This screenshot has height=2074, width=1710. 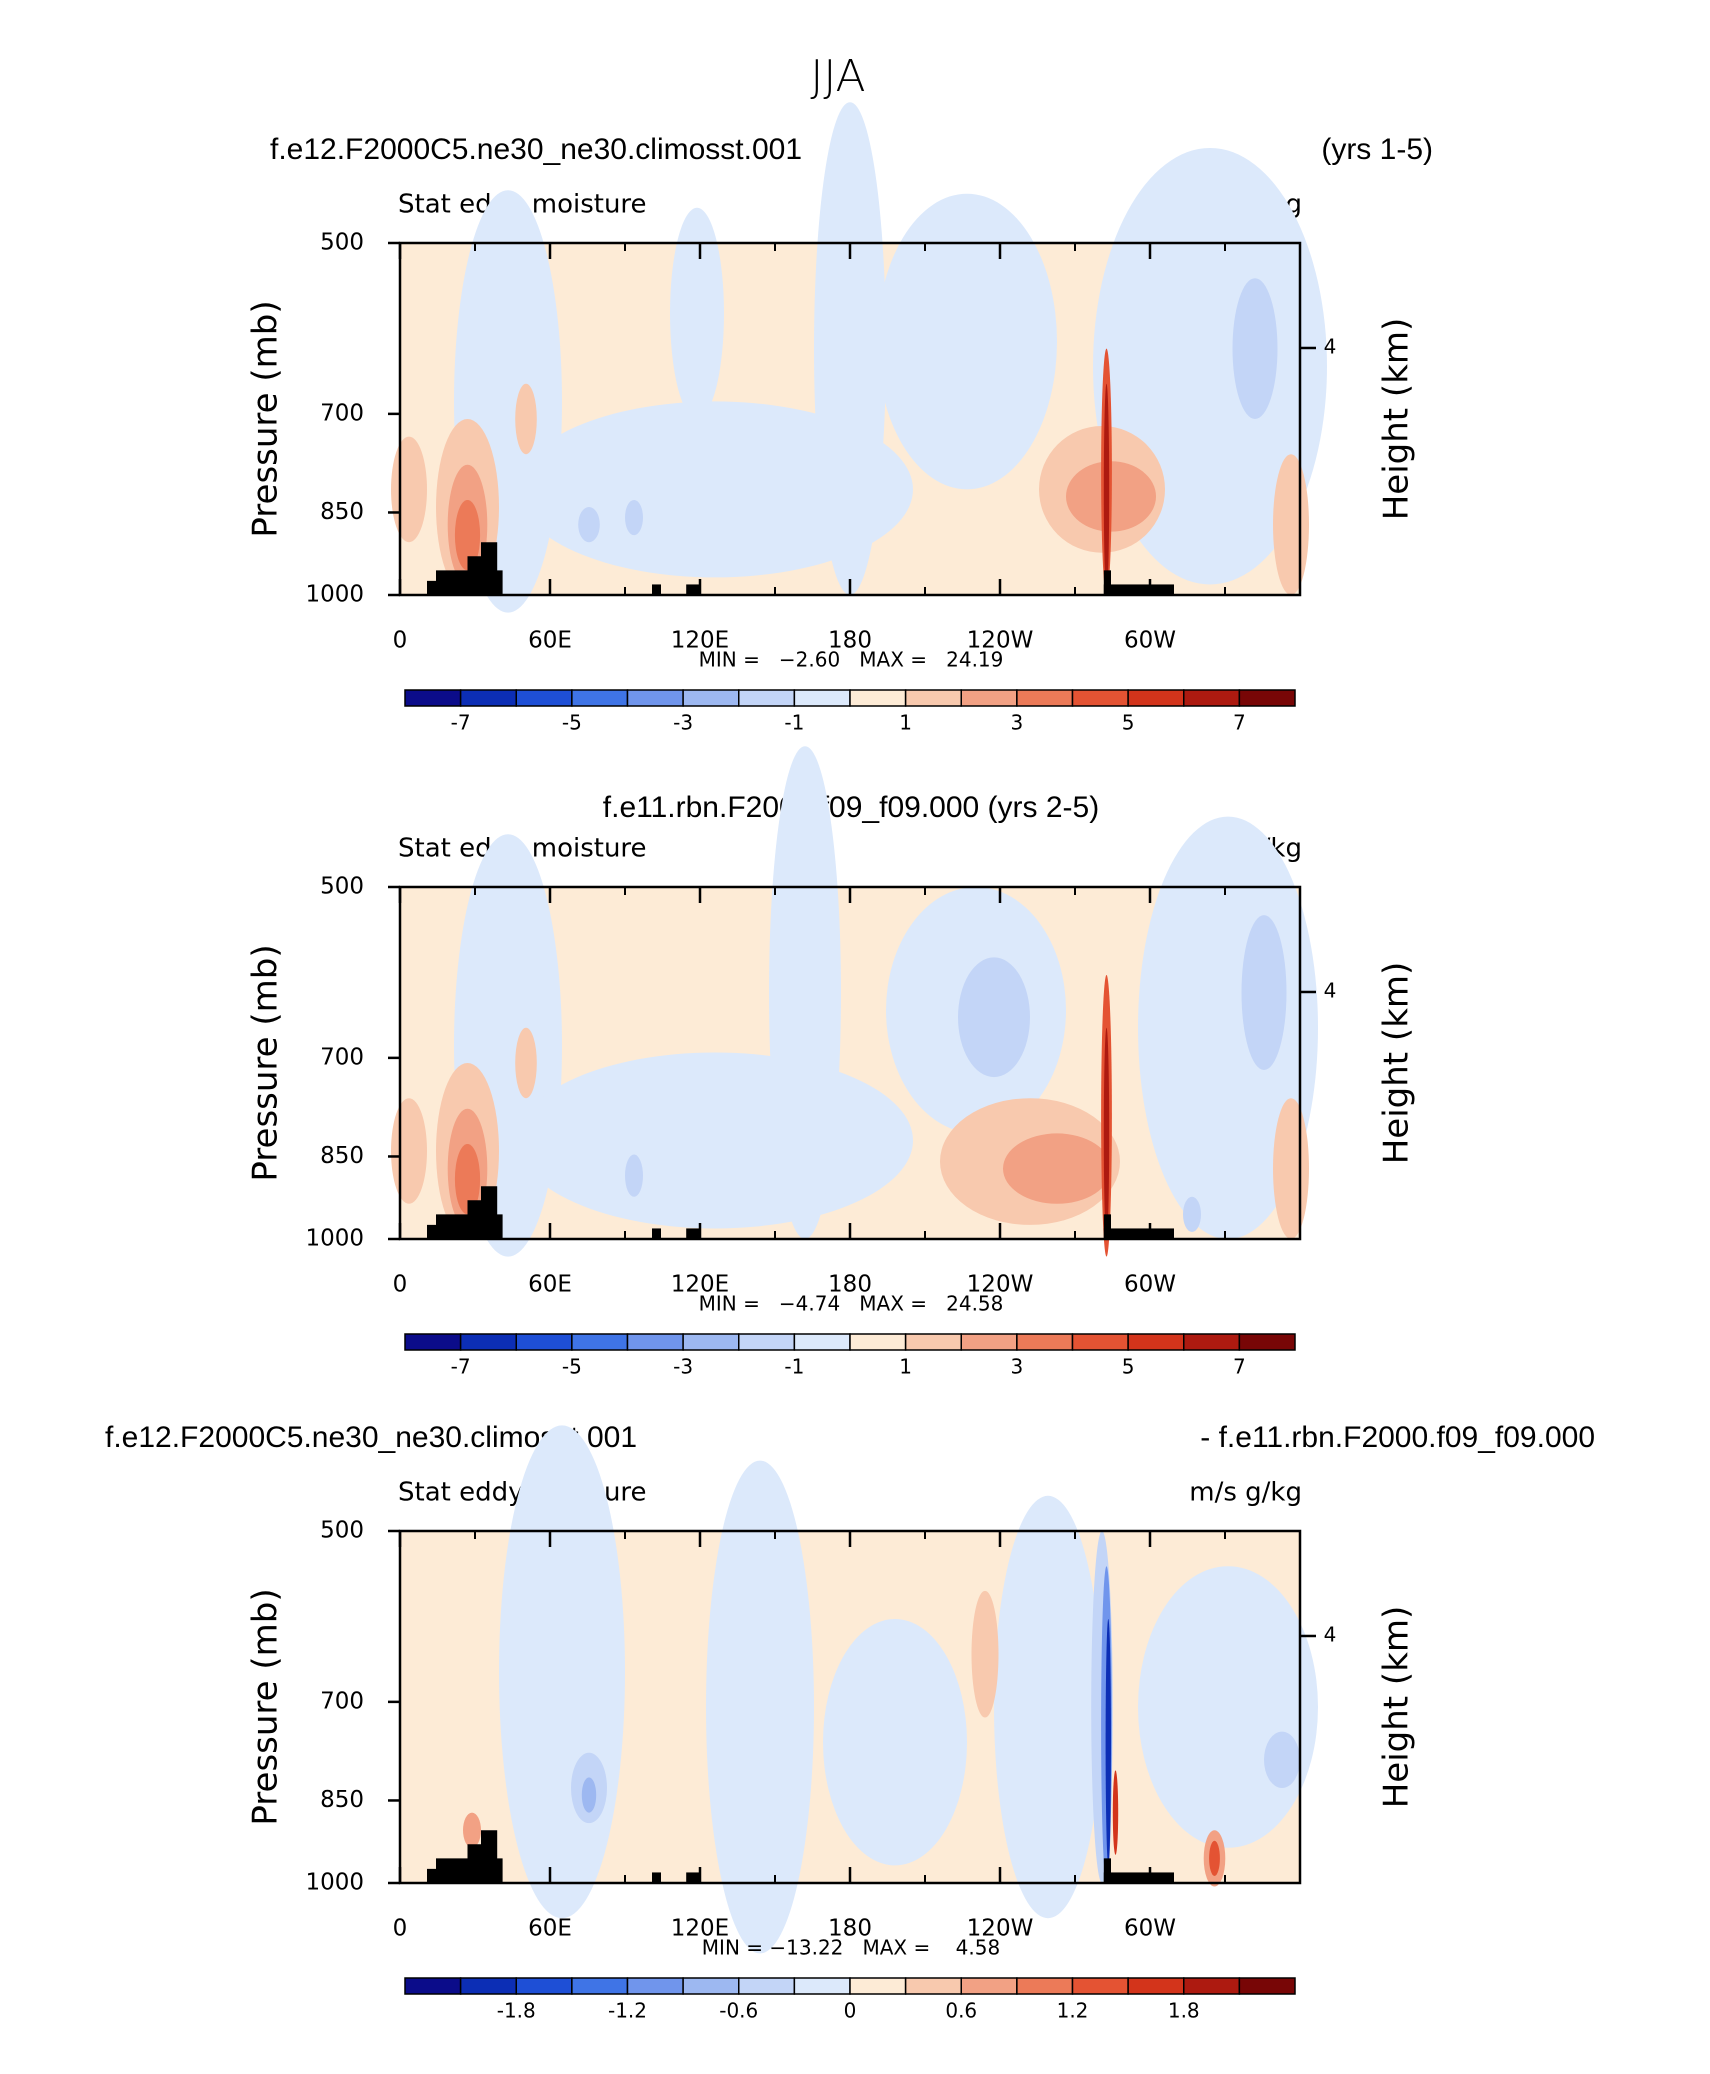 What do you see at coordinates (572, 1367) in the screenshot?
I see `colorbar-label: -5` at bounding box center [572, 1367].